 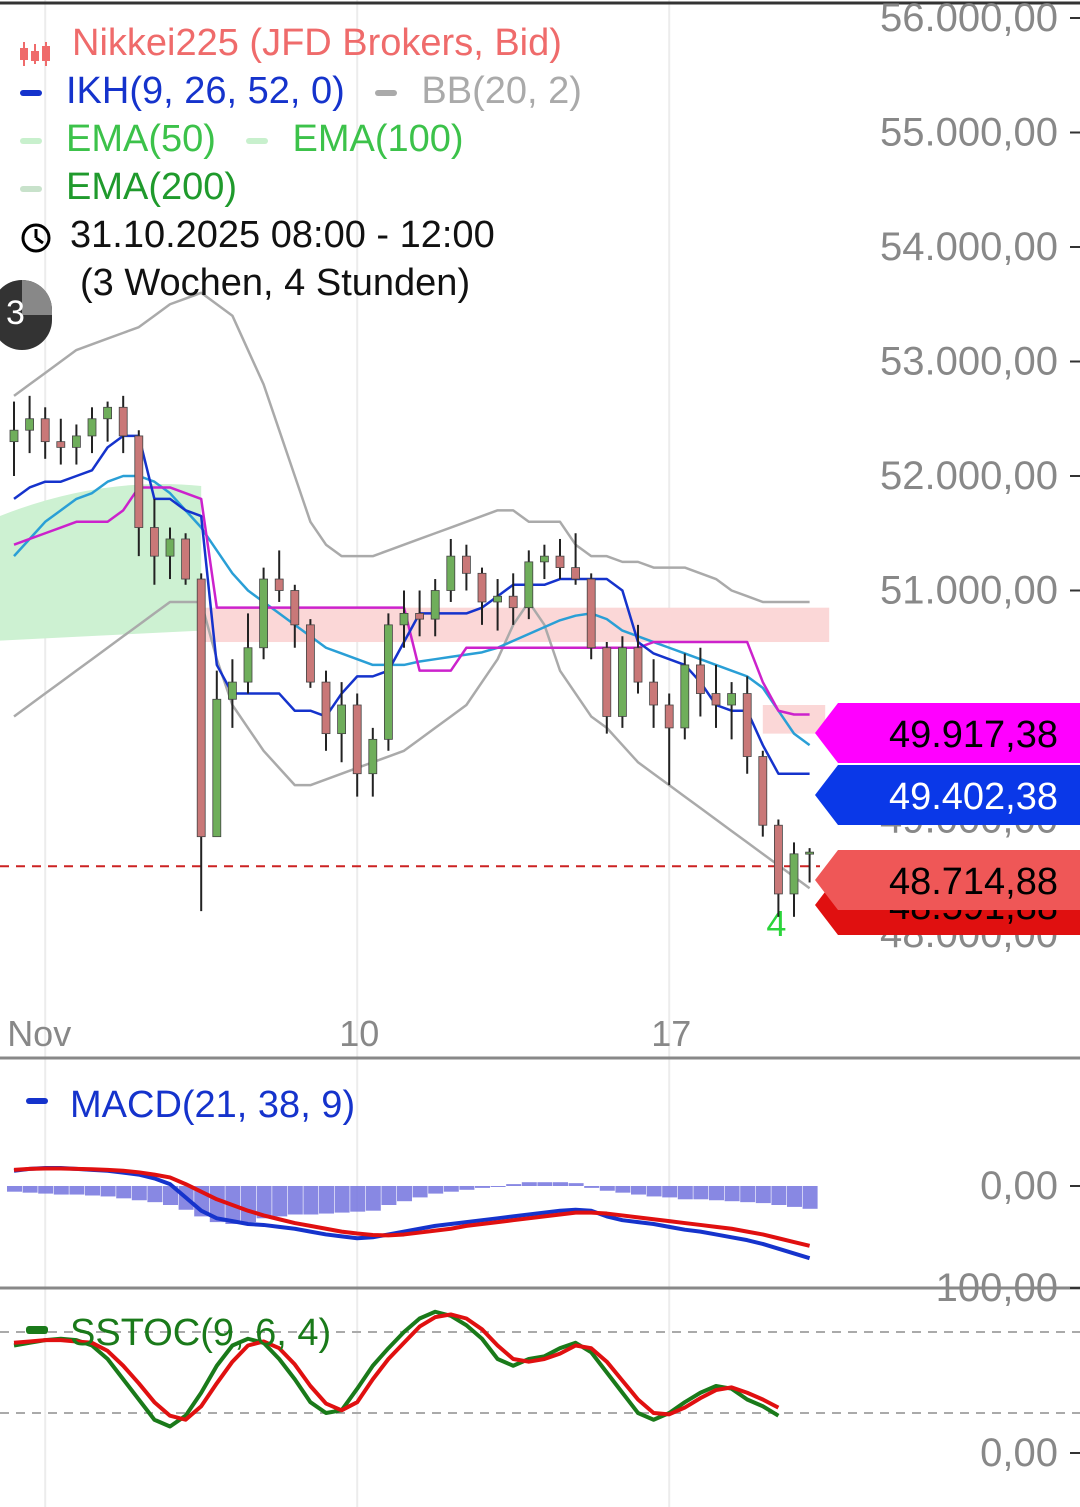 I want to click on legend-ema: EMA(50) EMA(100), so click(x=242, y=139).